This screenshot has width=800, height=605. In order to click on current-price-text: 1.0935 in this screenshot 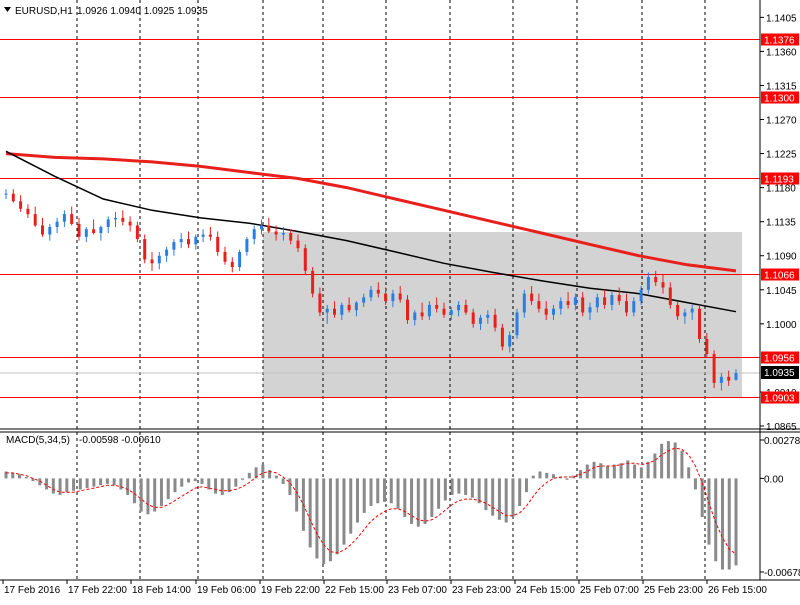, I will do `click(779, 373)`.